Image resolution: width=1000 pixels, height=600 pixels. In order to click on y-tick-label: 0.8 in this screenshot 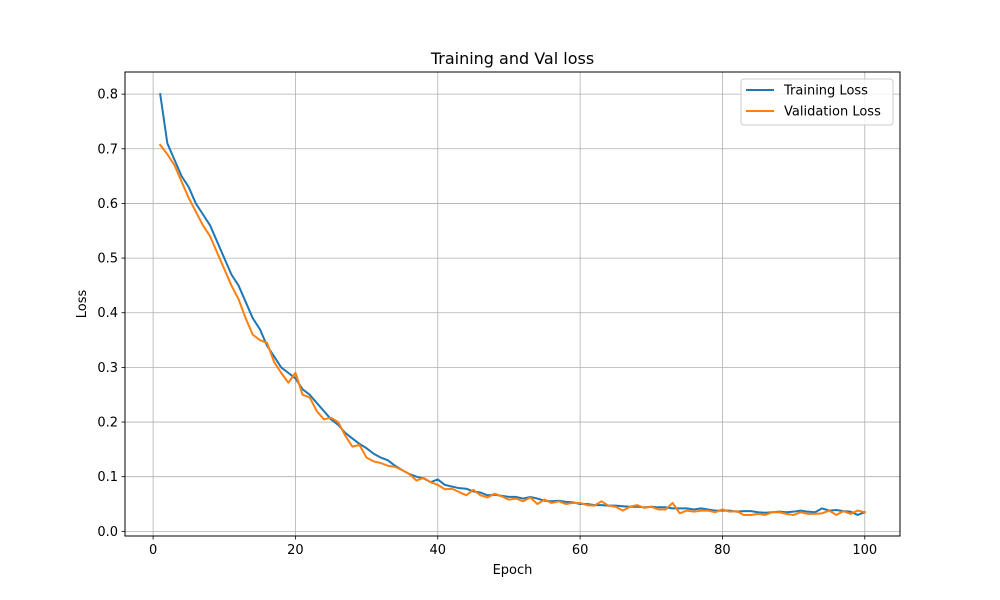, I will do `click(107, 95)`.